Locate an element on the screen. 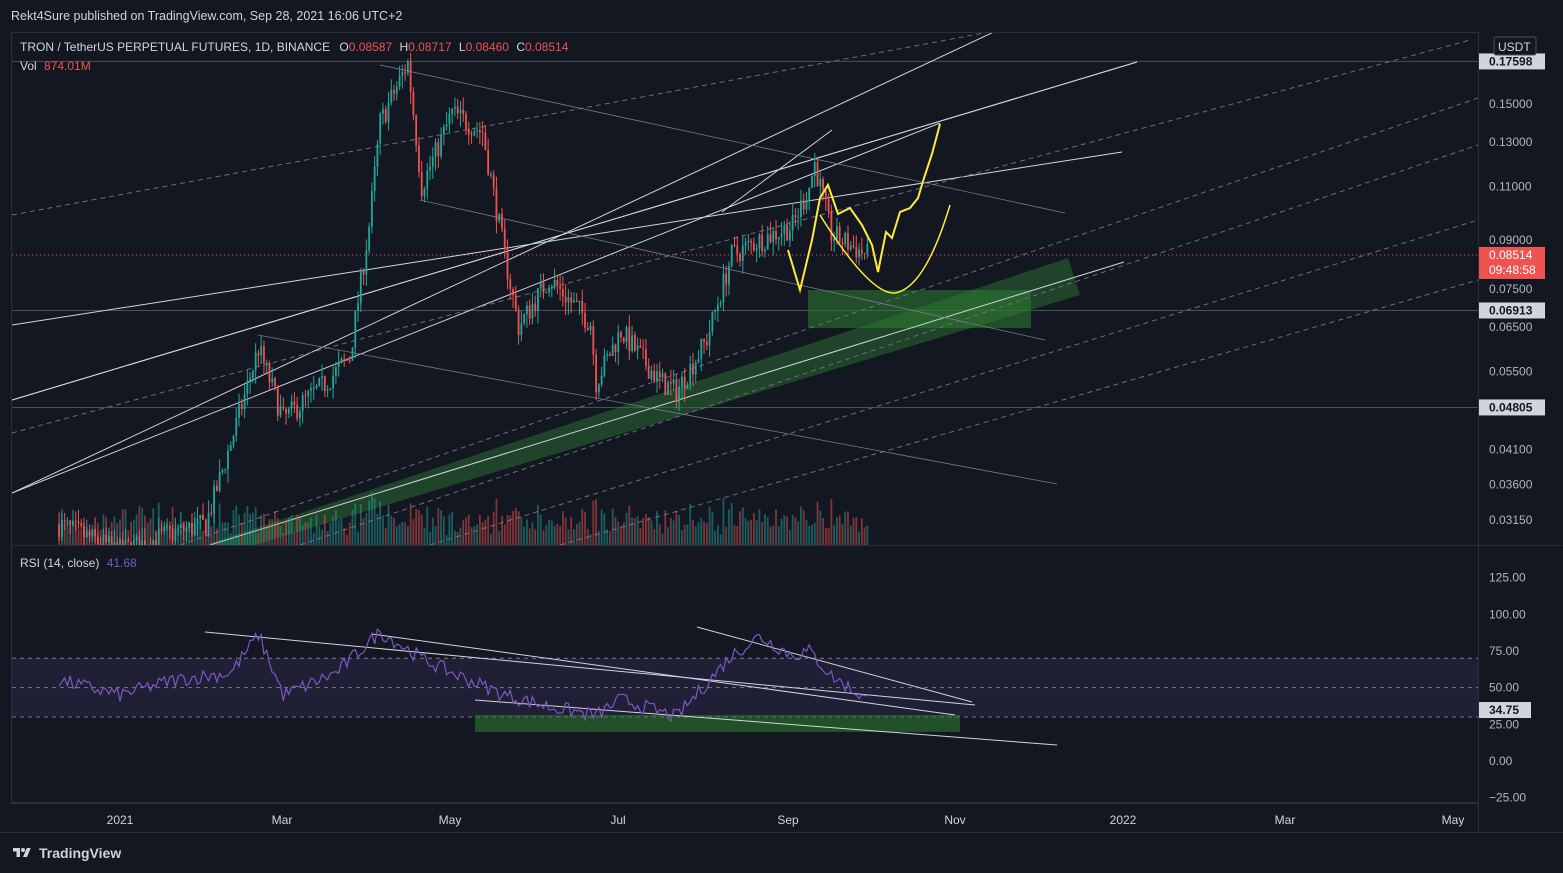 This screenshot has height=873, width=1563. downtrend-line is located at coordinates (732, 270).